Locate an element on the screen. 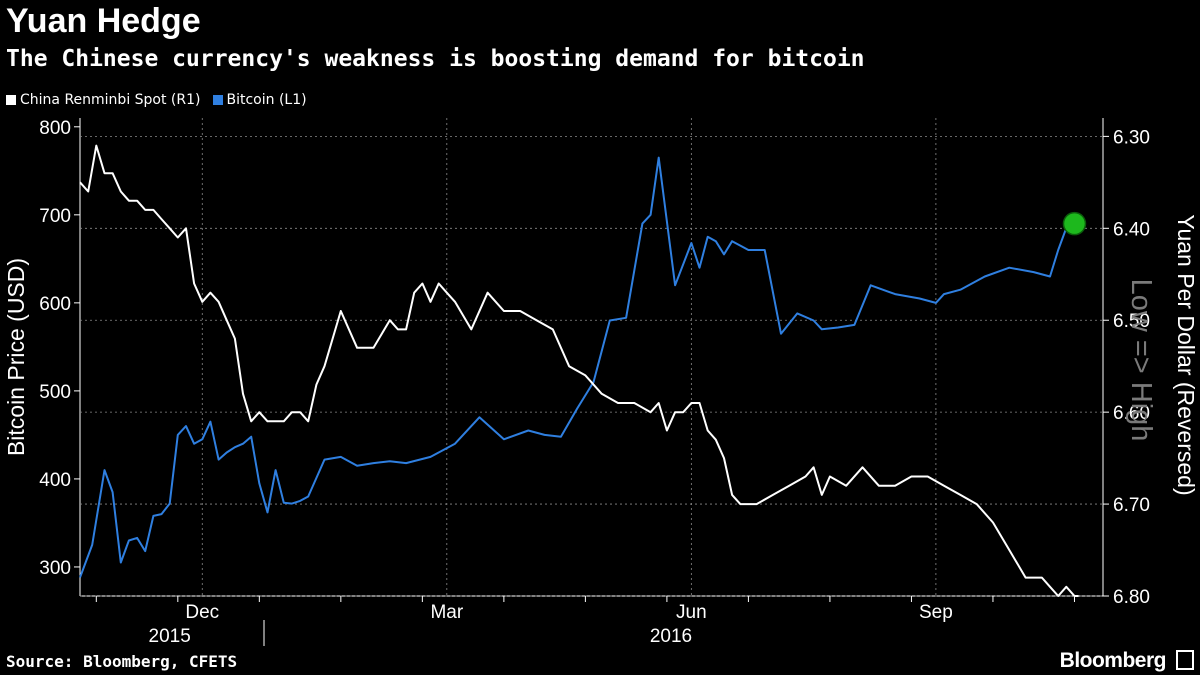 Image resolution: width=1200 pixels, height=675 pixels. right-axis-note: Low => High is located at coordinates (1141, 360).